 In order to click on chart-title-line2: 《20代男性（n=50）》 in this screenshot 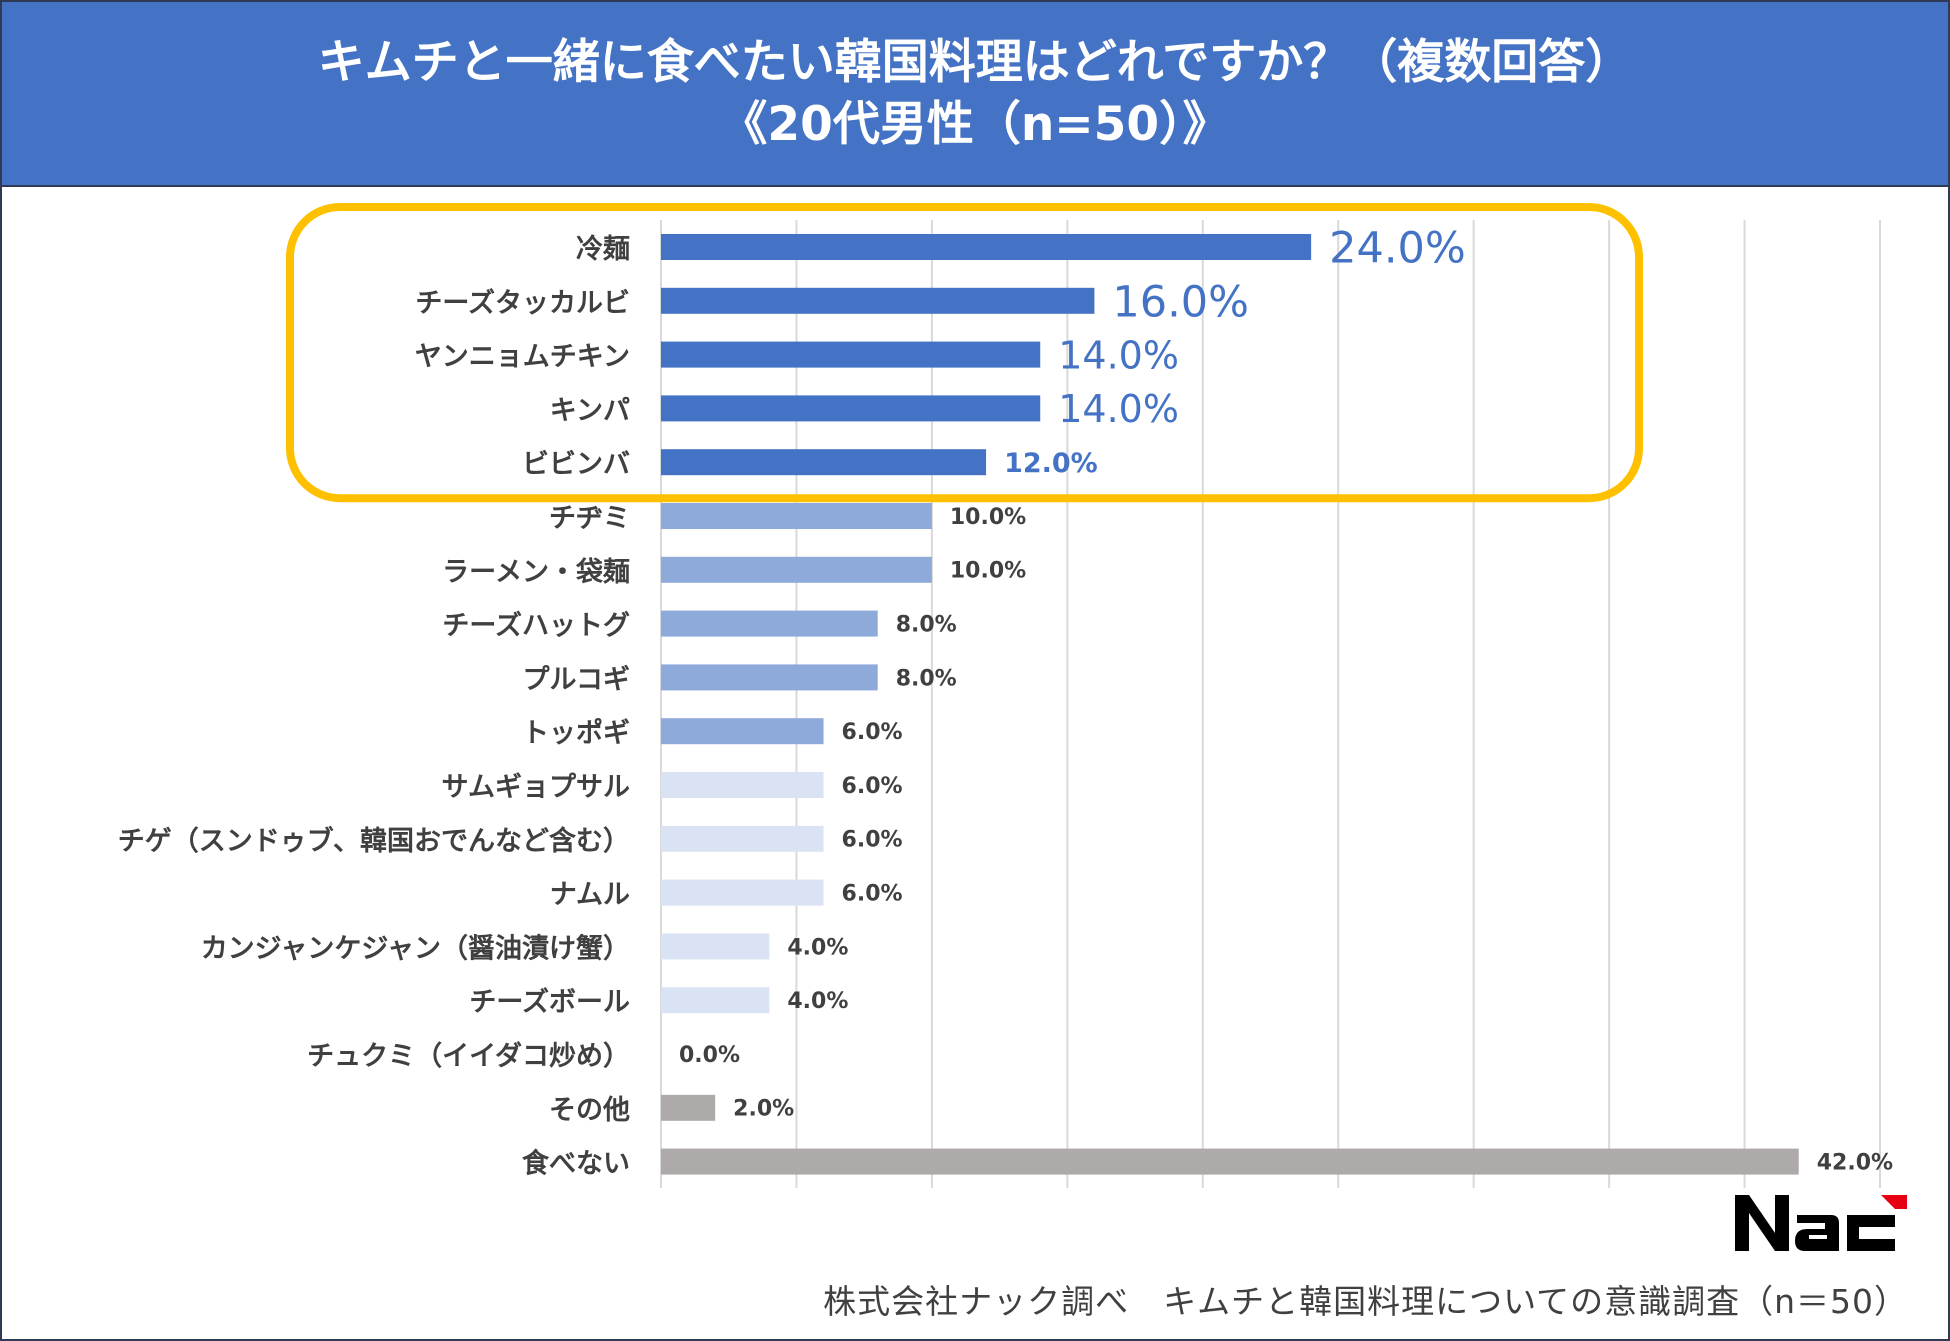, I will do `click(975, 124)`.